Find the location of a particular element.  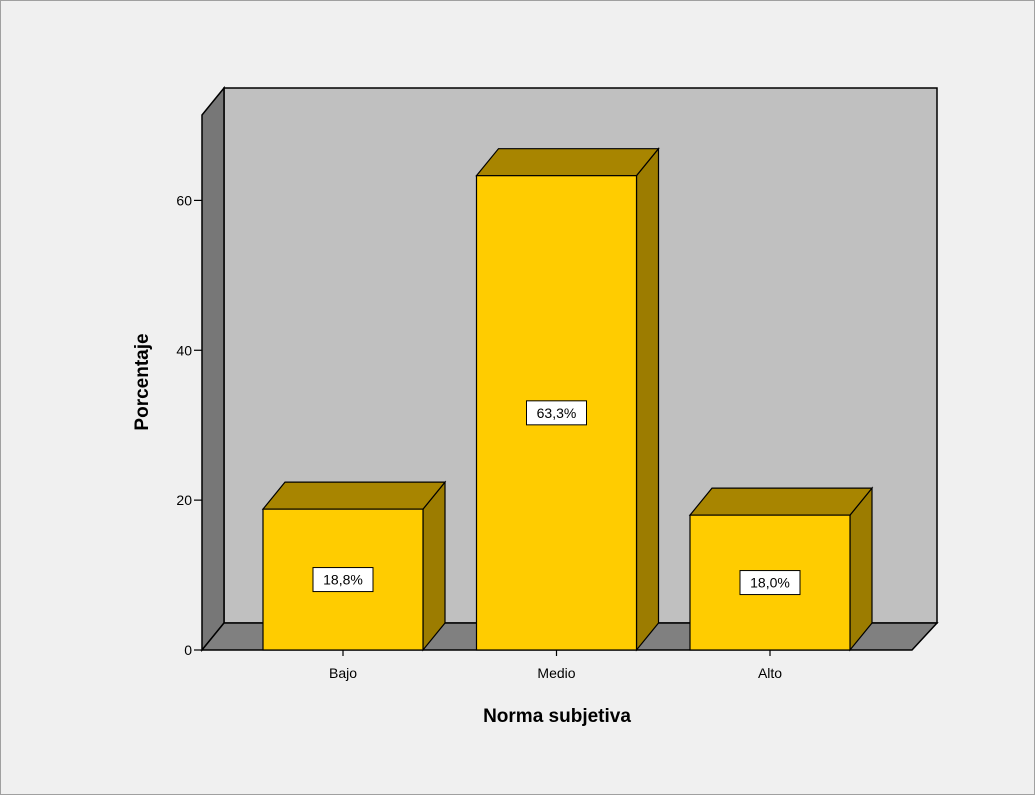

y-axis-title: Porcentaje is located at coordinates (142, 381).